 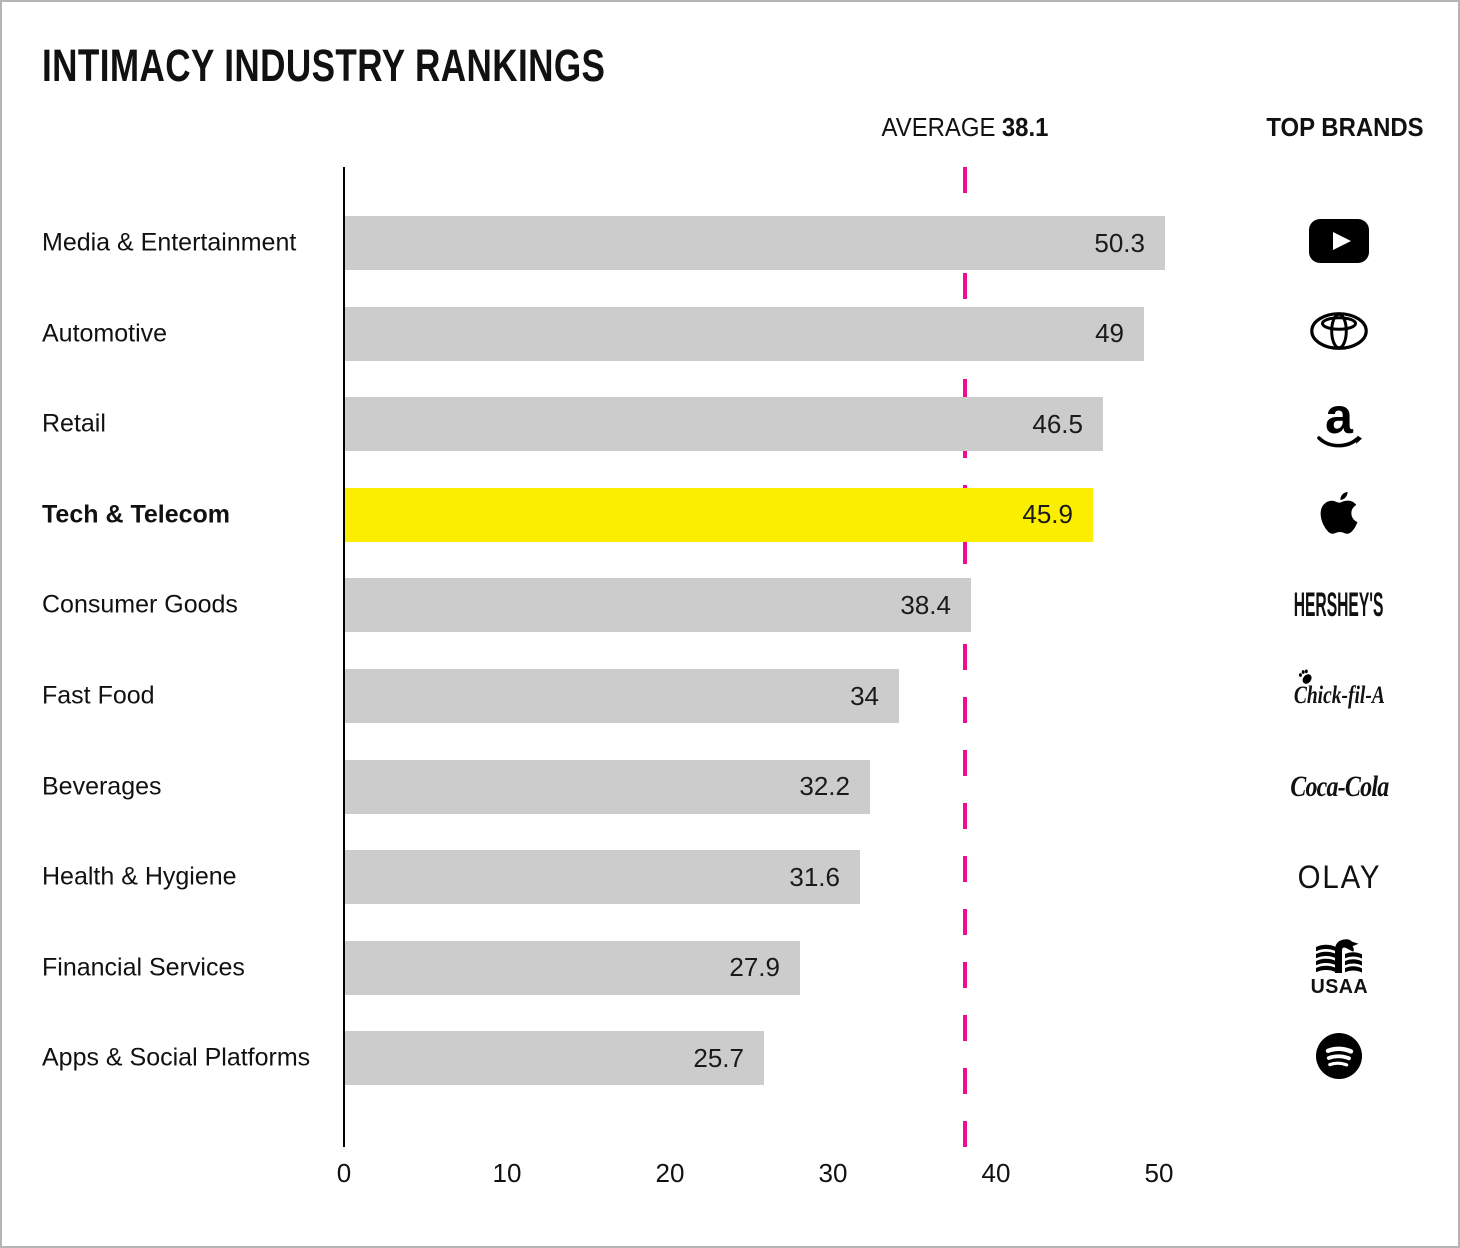 I want to click on amazon-logo-icon: a, so click(x=1339, y=419).